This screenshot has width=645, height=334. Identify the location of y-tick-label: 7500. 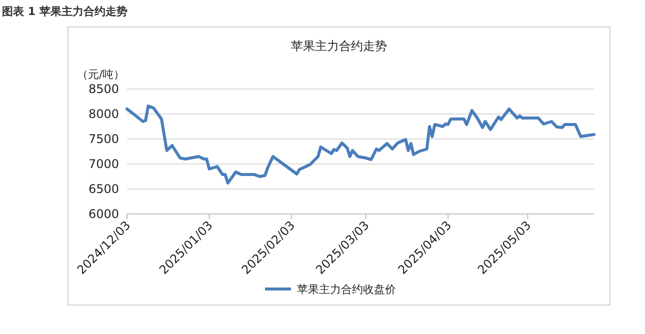
(103, 139).